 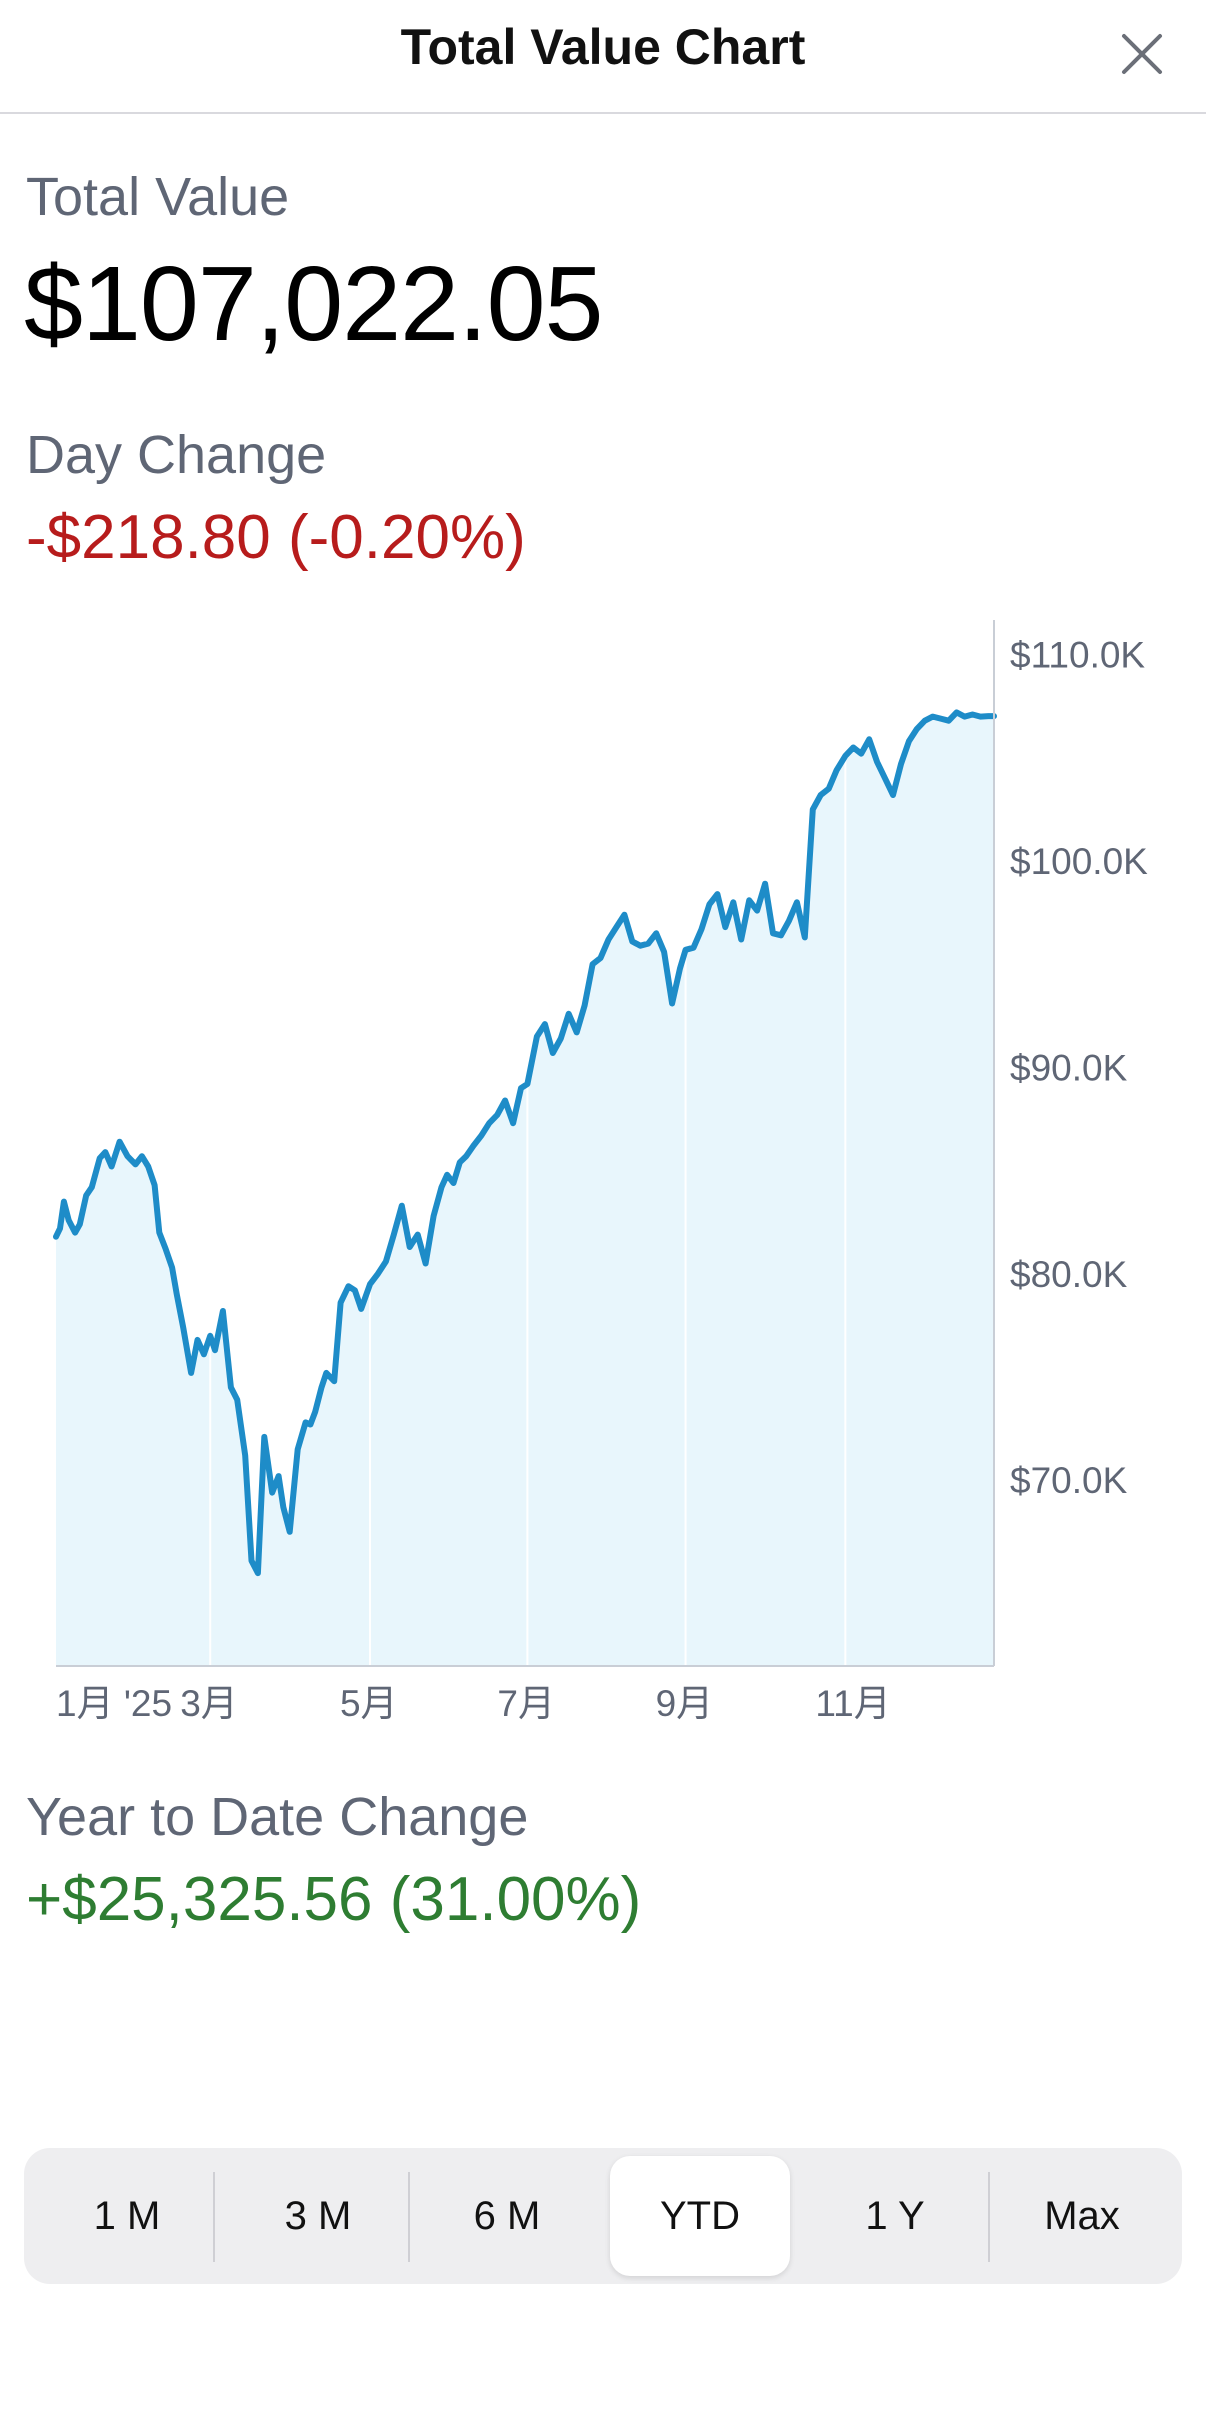 I want to click on time-range-selector: 1 M 3 M 6 M YTD 1 Y Max, so click(x=603, y=2216).